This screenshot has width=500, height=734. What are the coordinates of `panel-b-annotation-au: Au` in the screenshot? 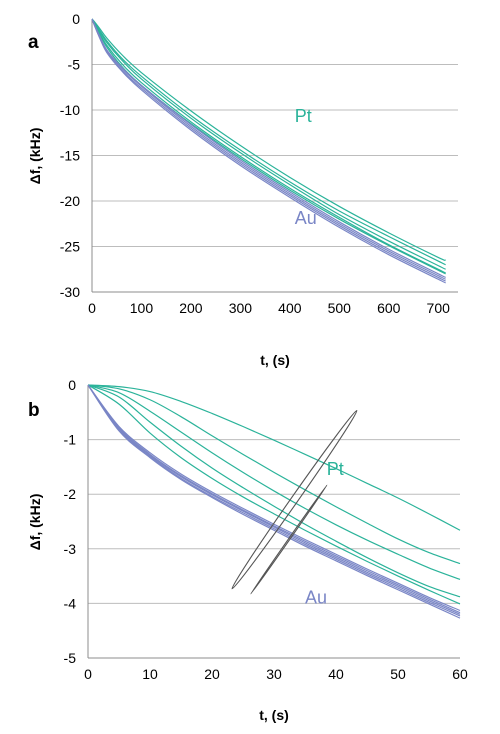 It's located at (316, 597).